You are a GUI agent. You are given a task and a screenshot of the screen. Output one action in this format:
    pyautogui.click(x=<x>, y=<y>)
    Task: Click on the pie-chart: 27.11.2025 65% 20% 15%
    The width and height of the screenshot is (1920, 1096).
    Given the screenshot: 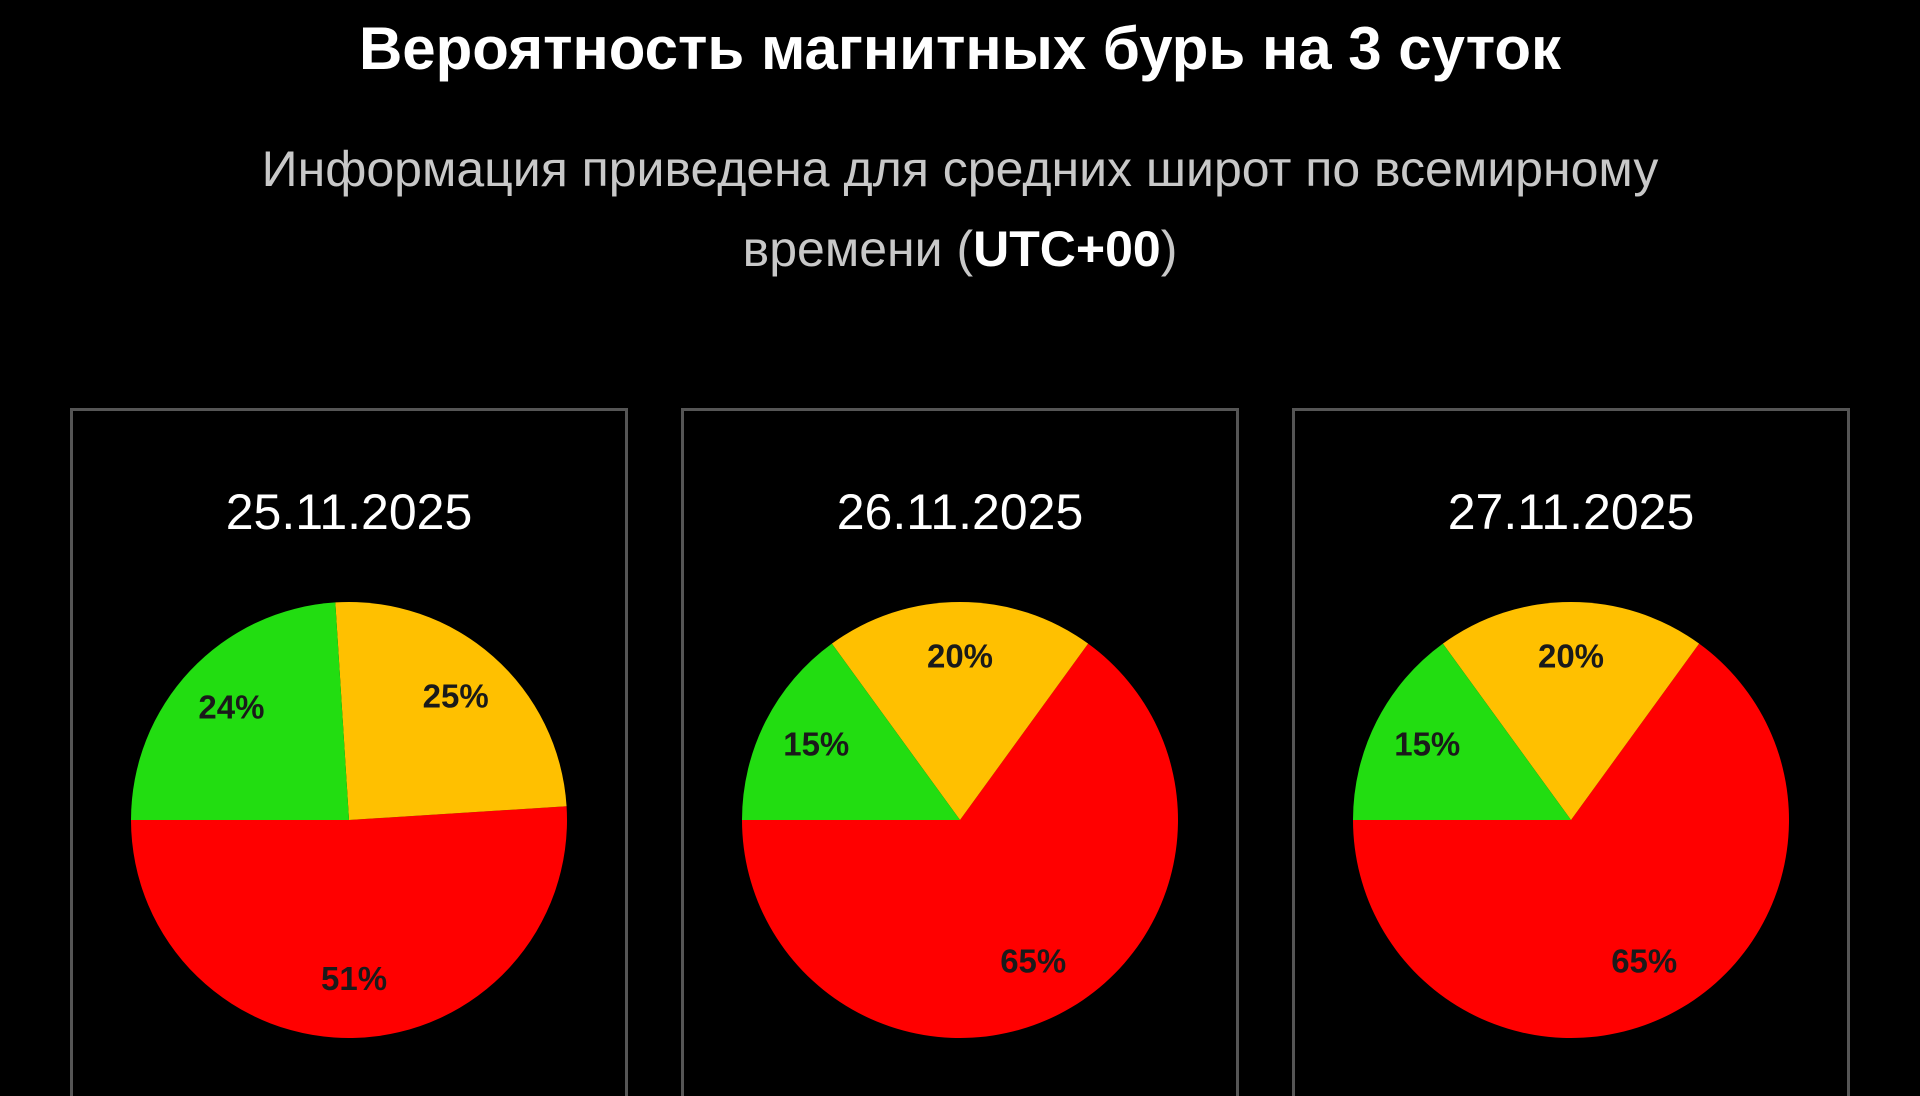 What is the action you would take?
    pyautogui.click(x=1571, y=761)
    